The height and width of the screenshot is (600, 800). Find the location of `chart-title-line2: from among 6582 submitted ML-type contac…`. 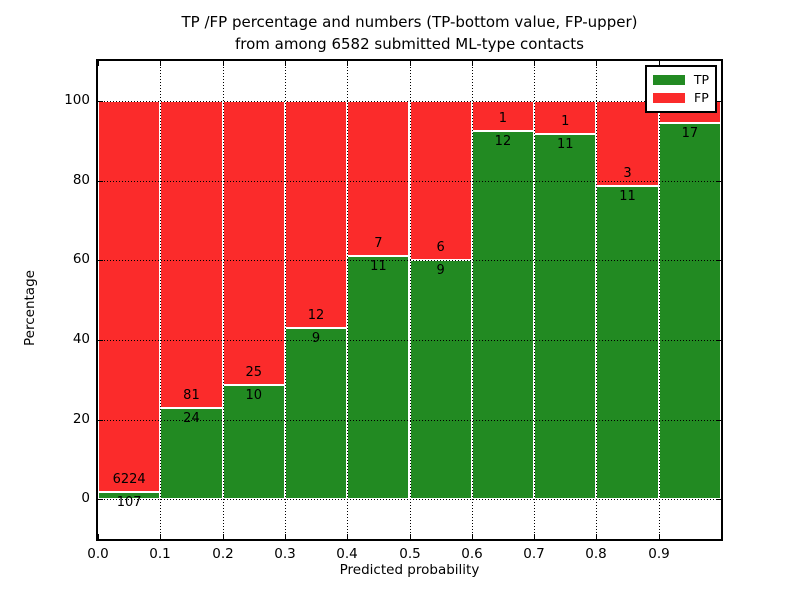

chart-title-line2: from among 6582 submitted ML-type contac… is located at coordinates (409, 44).